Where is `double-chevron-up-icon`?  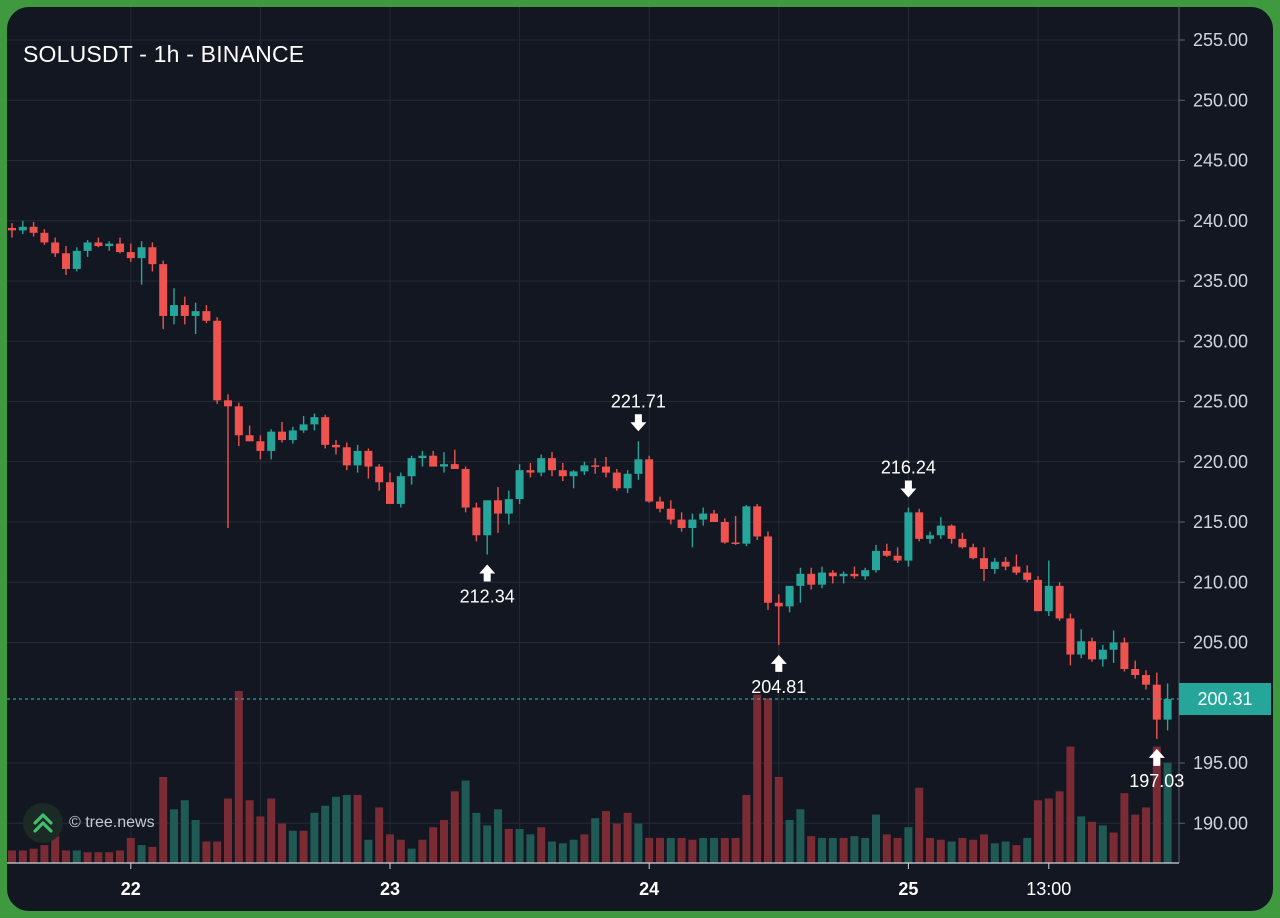 double-chevron-up-icon is located at coordinates (43, 823).